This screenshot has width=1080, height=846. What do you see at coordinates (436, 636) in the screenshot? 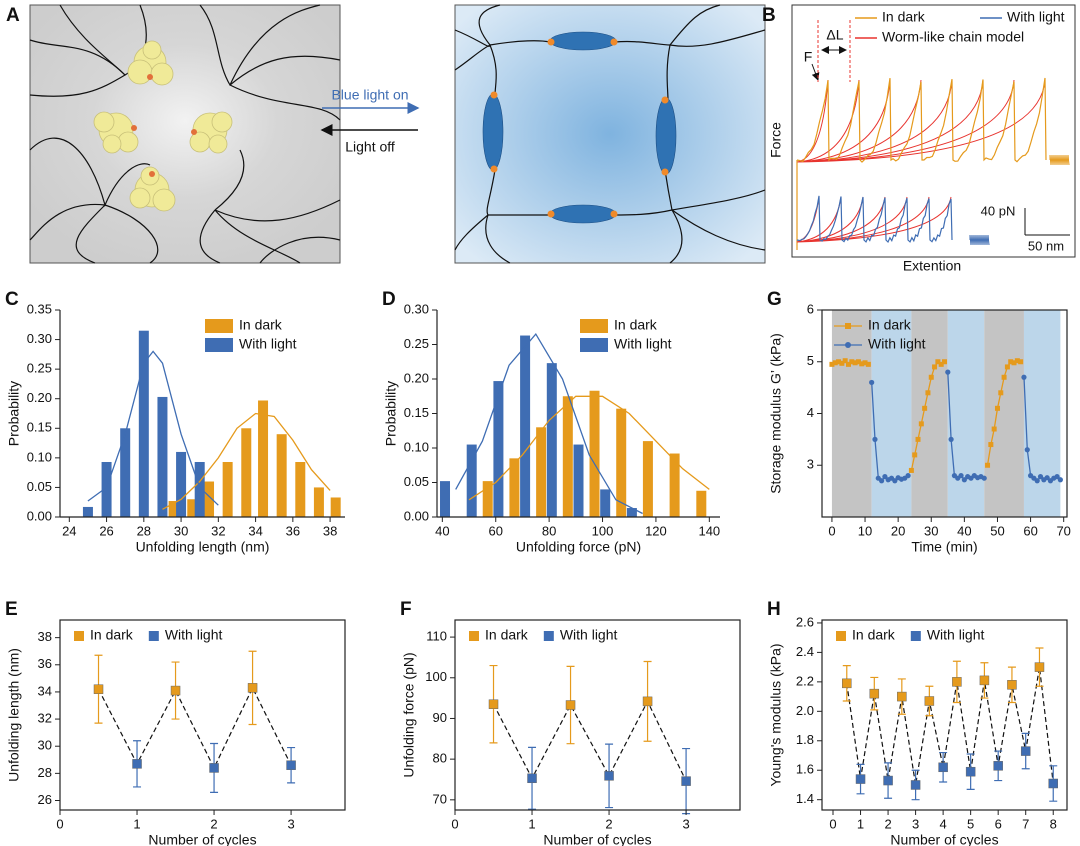
I see `y-tick-label: 110` at bounding box center [436, 636].